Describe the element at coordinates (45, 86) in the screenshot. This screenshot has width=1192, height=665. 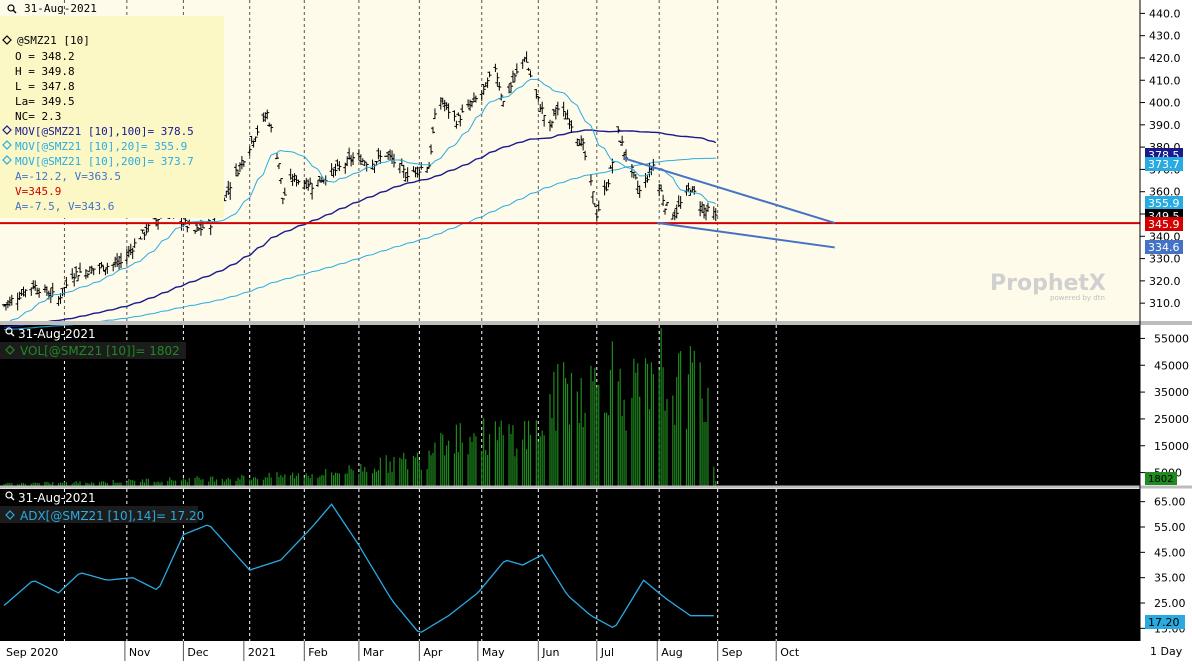
I see `ohlc-low: L = 347.8` at that location.